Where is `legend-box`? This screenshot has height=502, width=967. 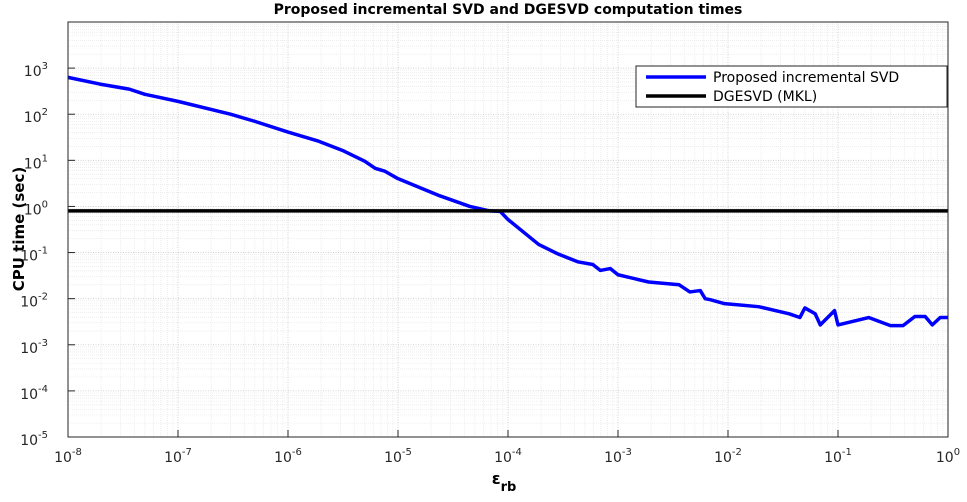
legend-box is located at coordinates (791, 86).